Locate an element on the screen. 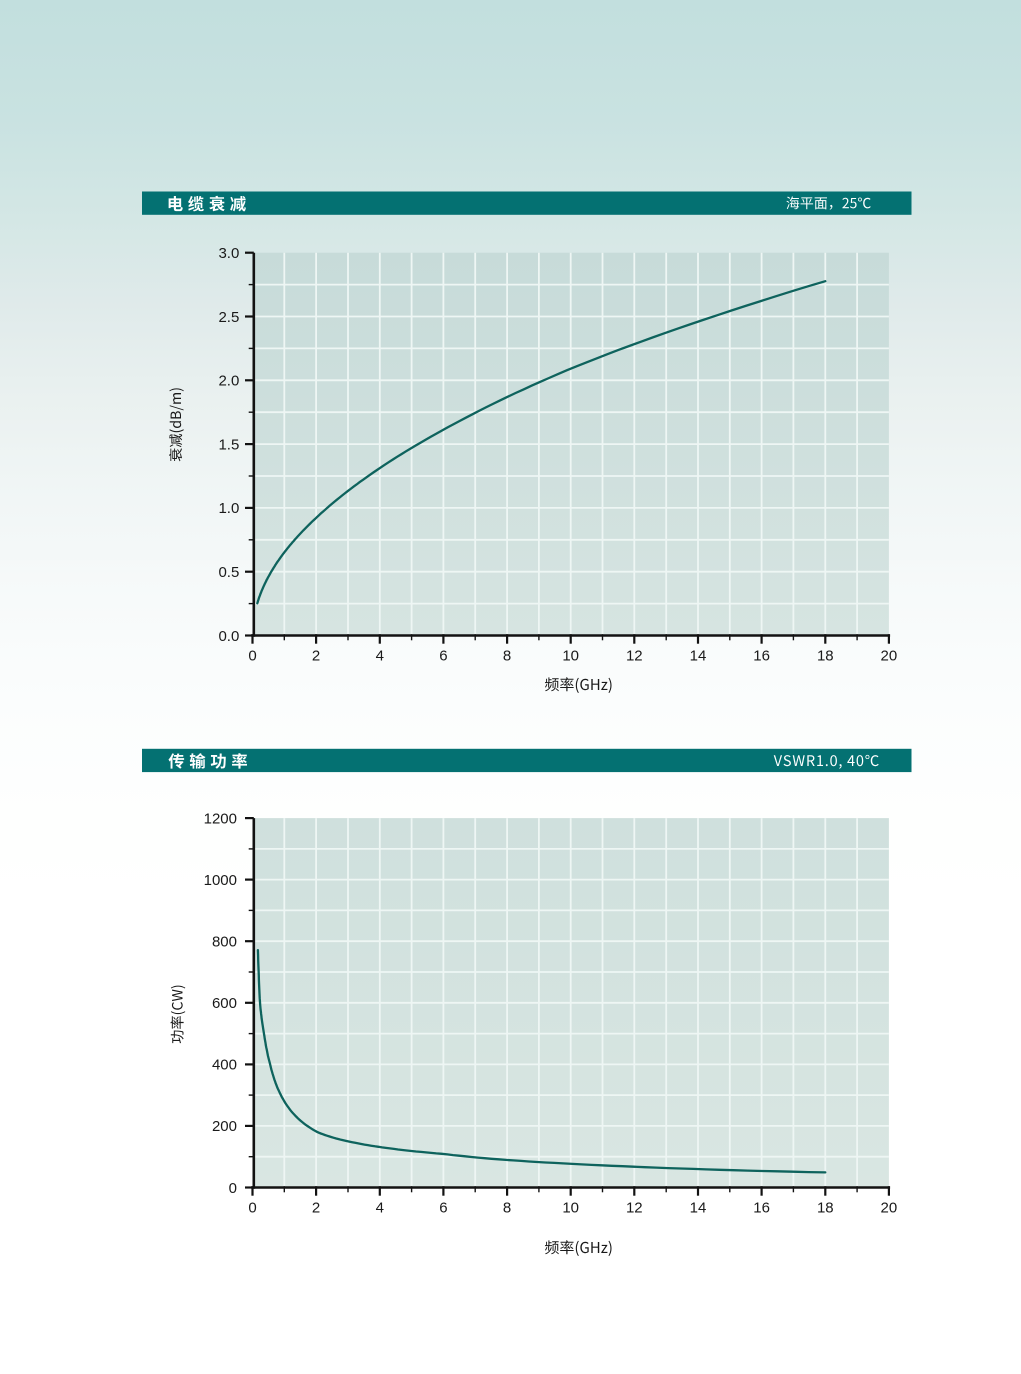 This screenshot has width=1021, height=1374. svg-text: 400 is located at coordinates (224, 1065).